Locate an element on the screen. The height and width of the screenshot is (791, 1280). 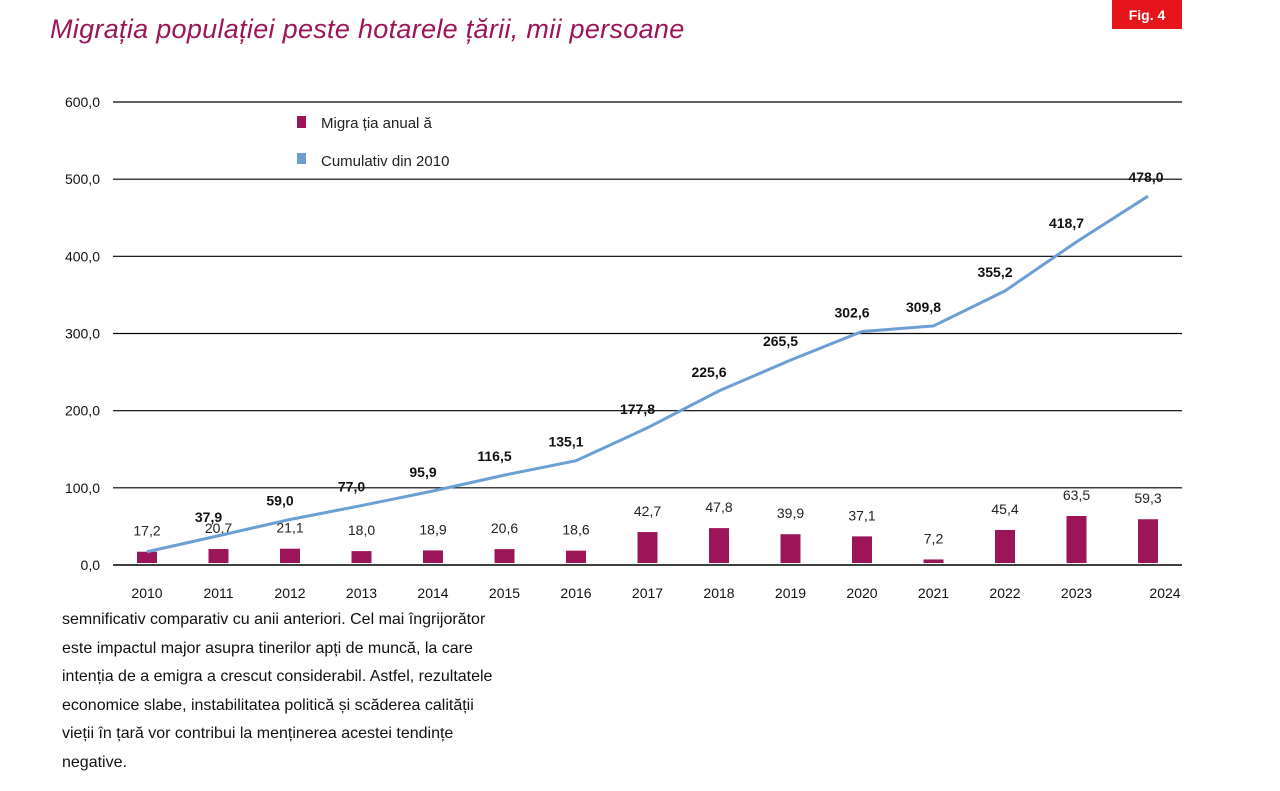
bar-2018 is located at coordinates (719, 545).